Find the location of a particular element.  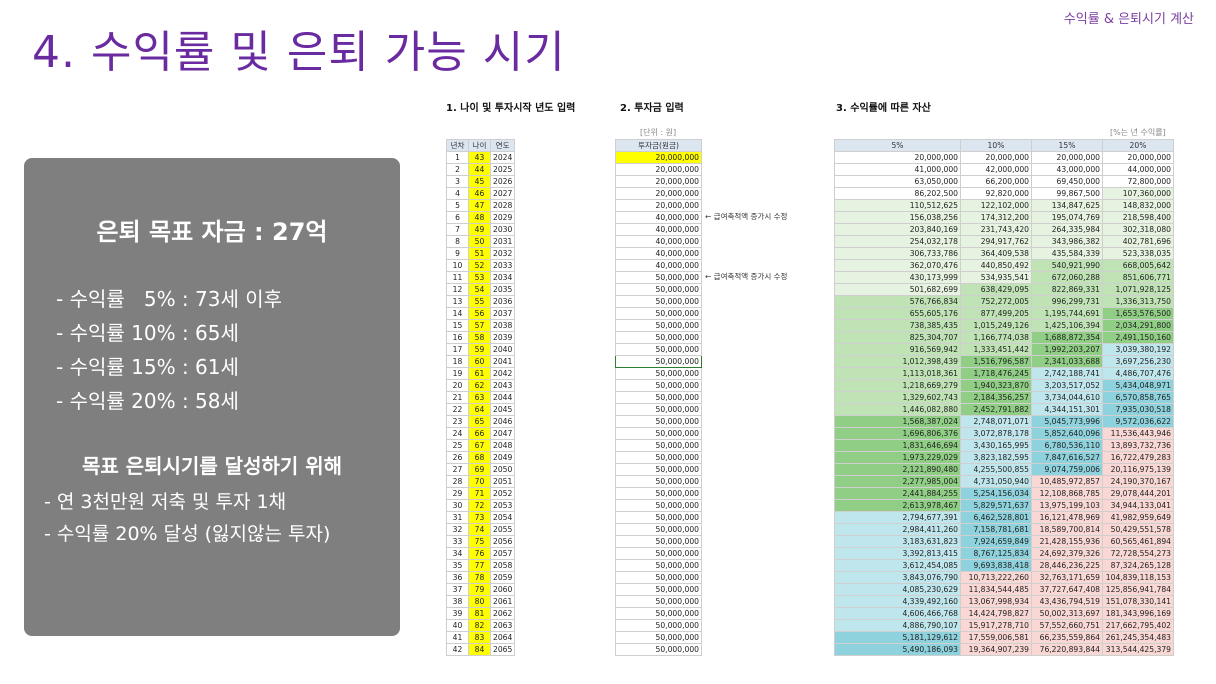

table-row: 16 58 2039 is located at coordinates (481, 337).